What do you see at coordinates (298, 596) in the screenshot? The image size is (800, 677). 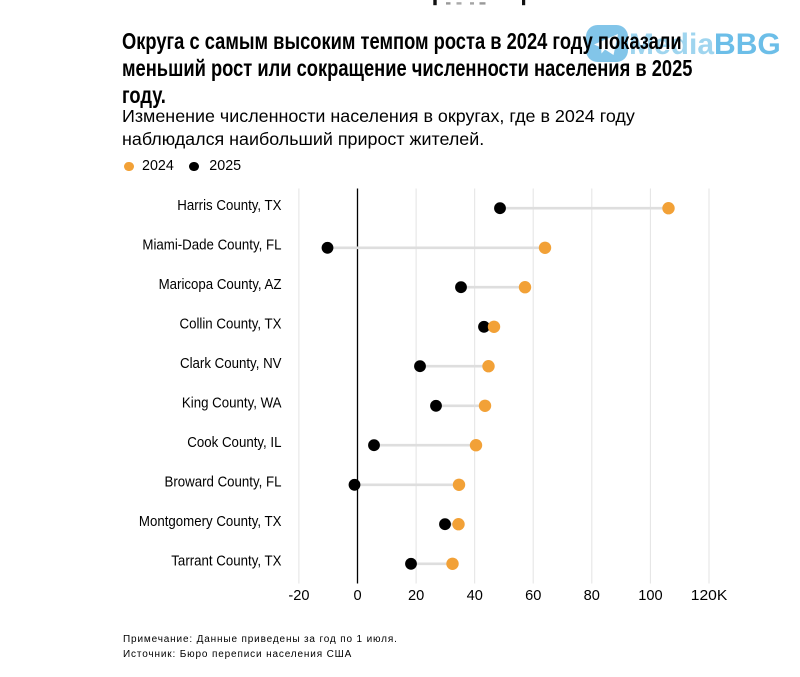 I see `svg-text: -20` at bounding box center [298, 596].